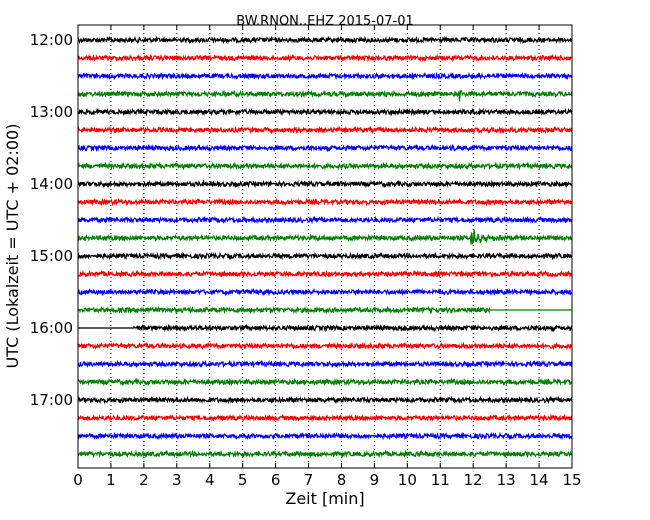 The width and height of the screenshot is (650, 520). What do you see at coordinates (51, 40) in the screenshot?
I see `y-tick-label: 12:00` at bounding box center [51, 40].